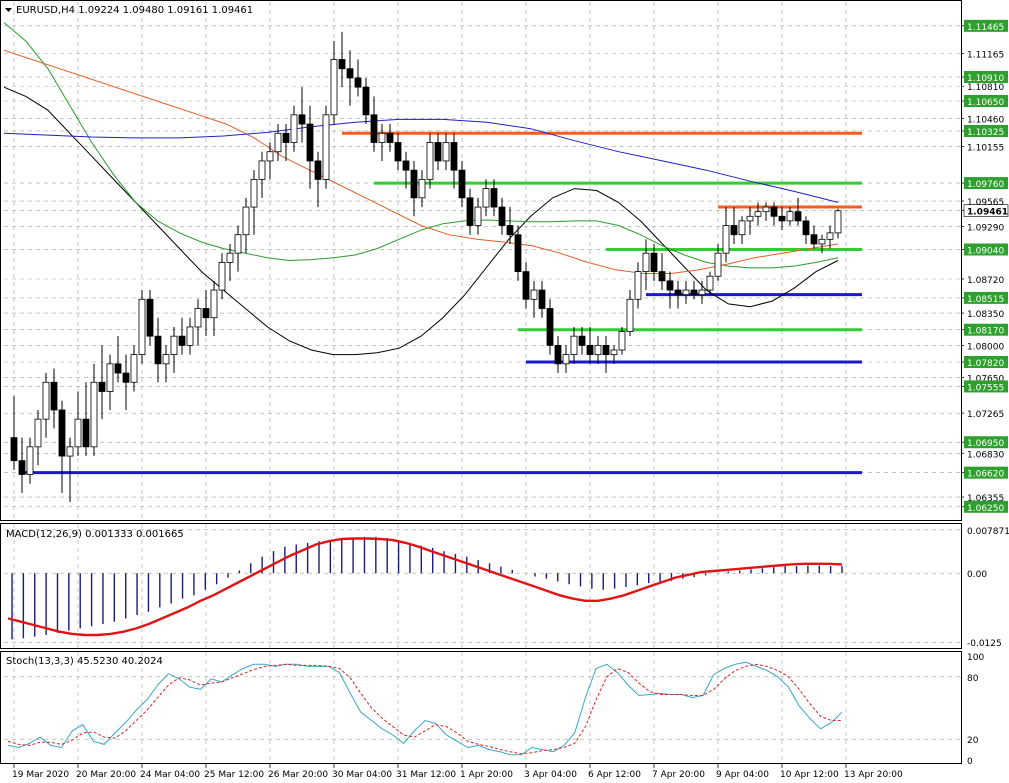 The image size is (1009, 783). I want to click on price-tick-label: 1.06830, so click(985, 455).